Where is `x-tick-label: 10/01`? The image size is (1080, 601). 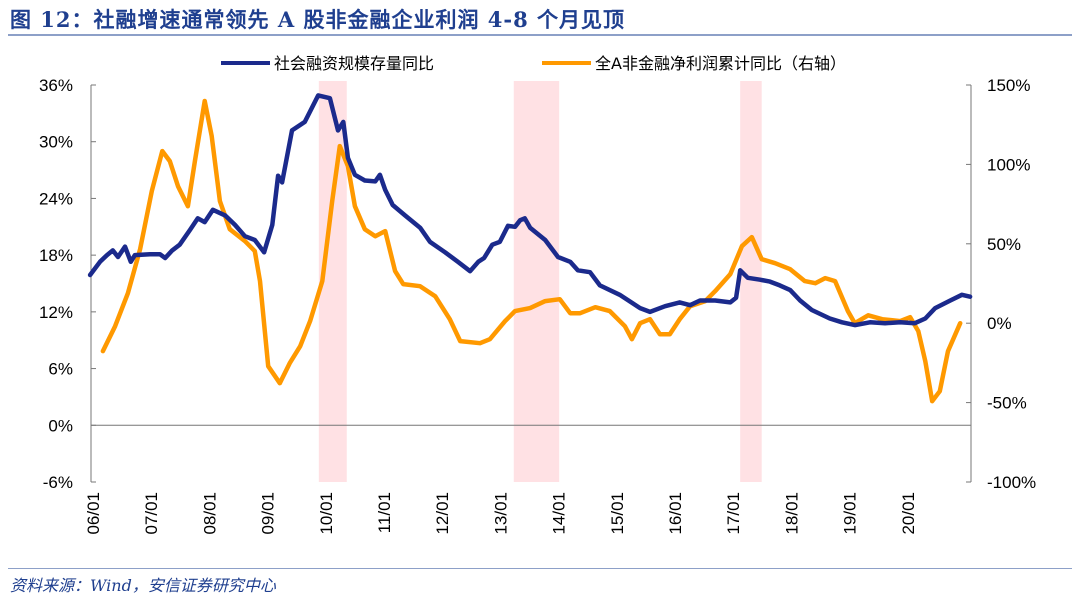
x-tick-label: 10/01 is located at coordinates (326, 513).